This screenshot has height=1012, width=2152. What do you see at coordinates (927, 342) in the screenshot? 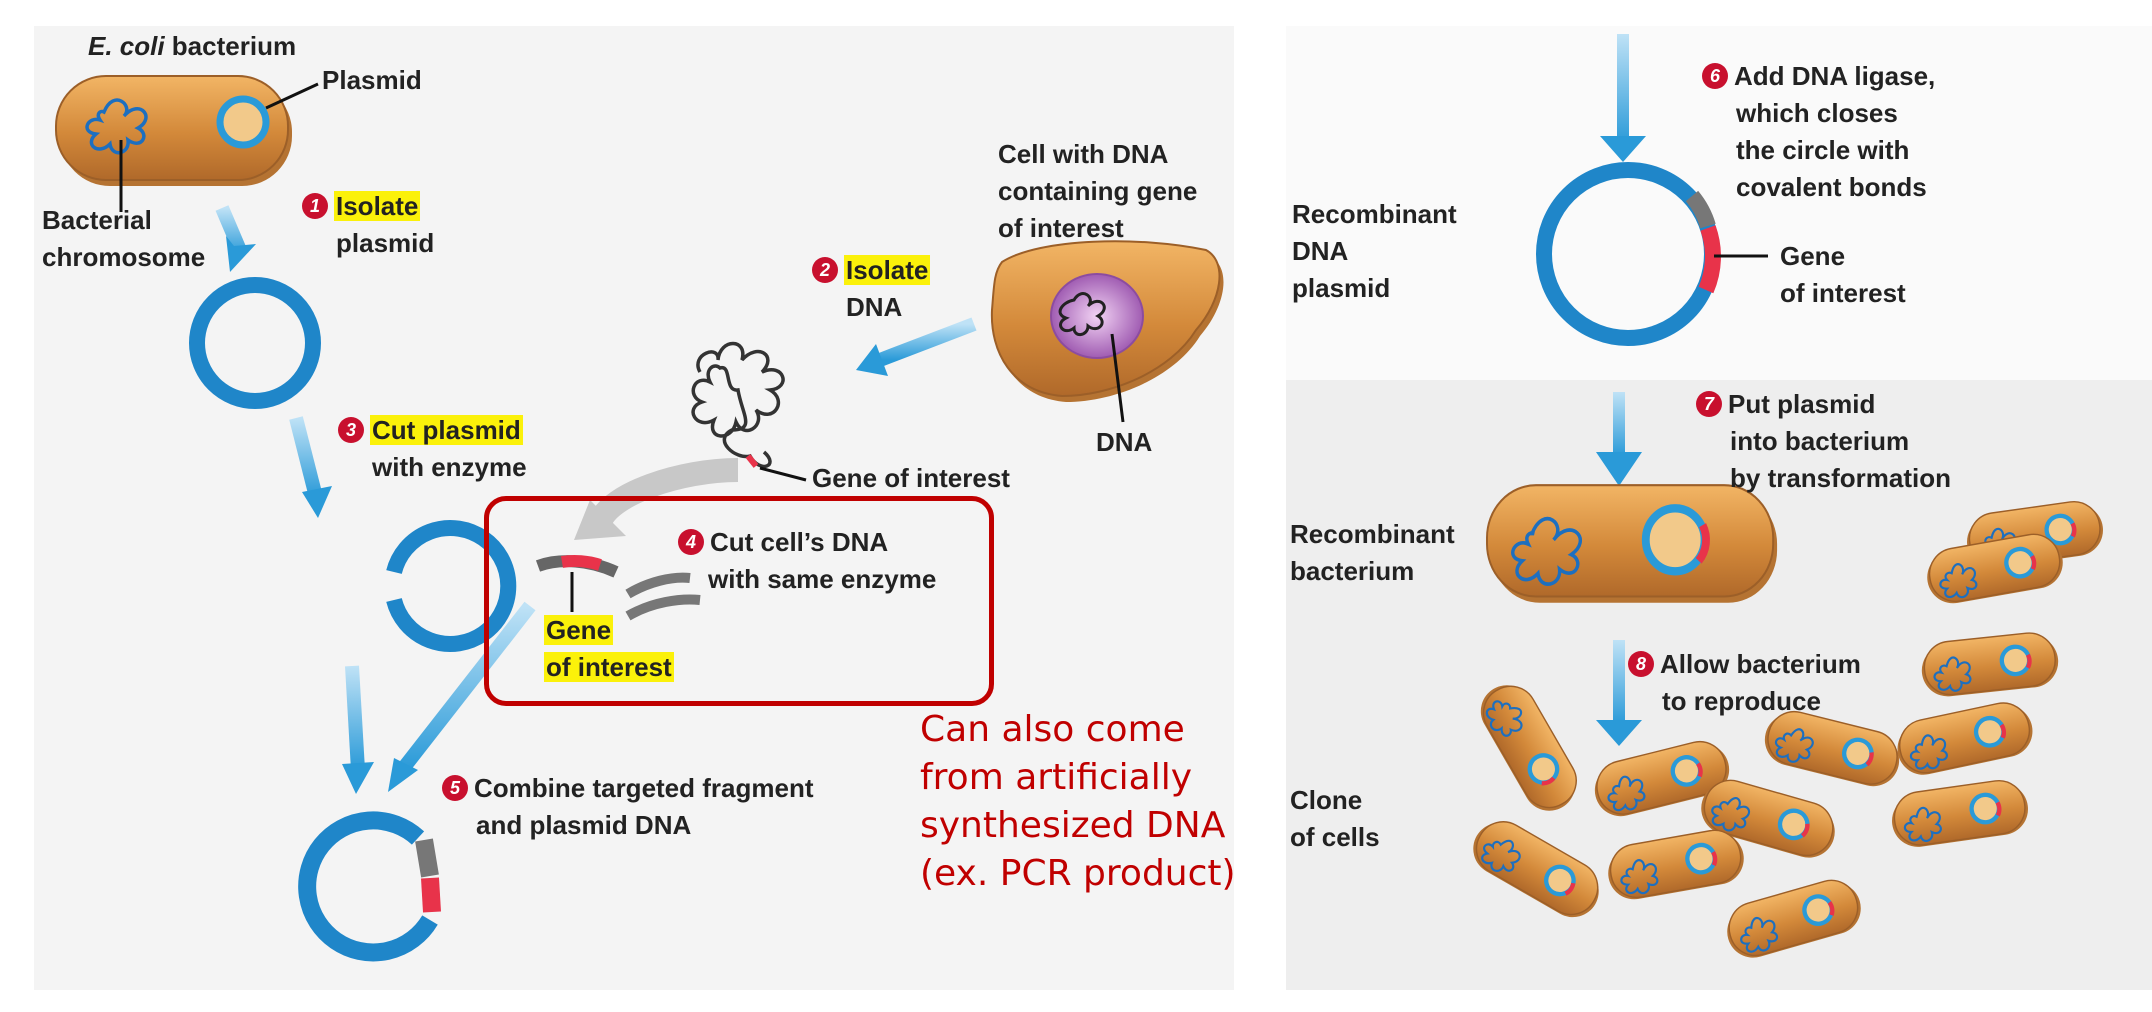
I see `arrow-step2` at bounding box center [927, 342].